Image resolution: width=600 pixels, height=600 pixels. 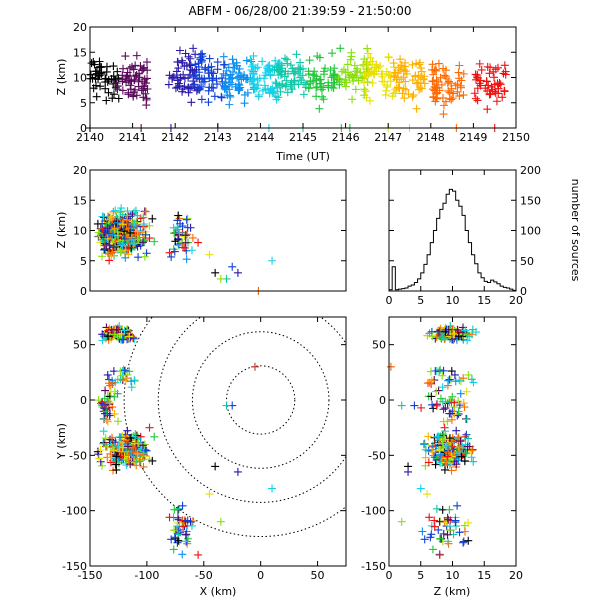 What do you see at coordinates (373, 566) in the screenshot?
I see `y-tick-label: -150` at bounding box center [373, 566].